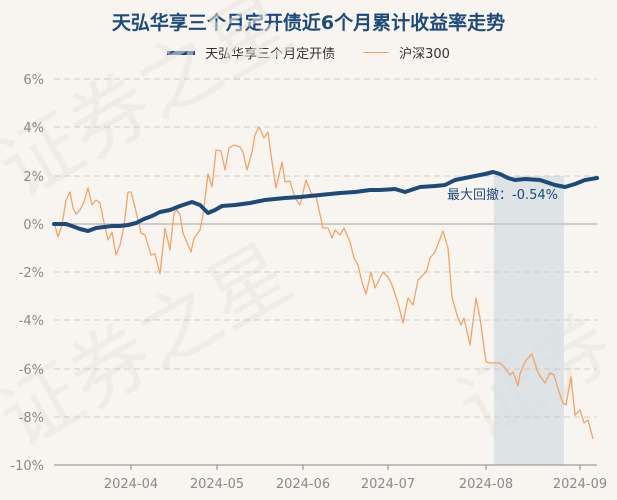  I want to click on legend-item-index: 沪深300, so click(406, 52).